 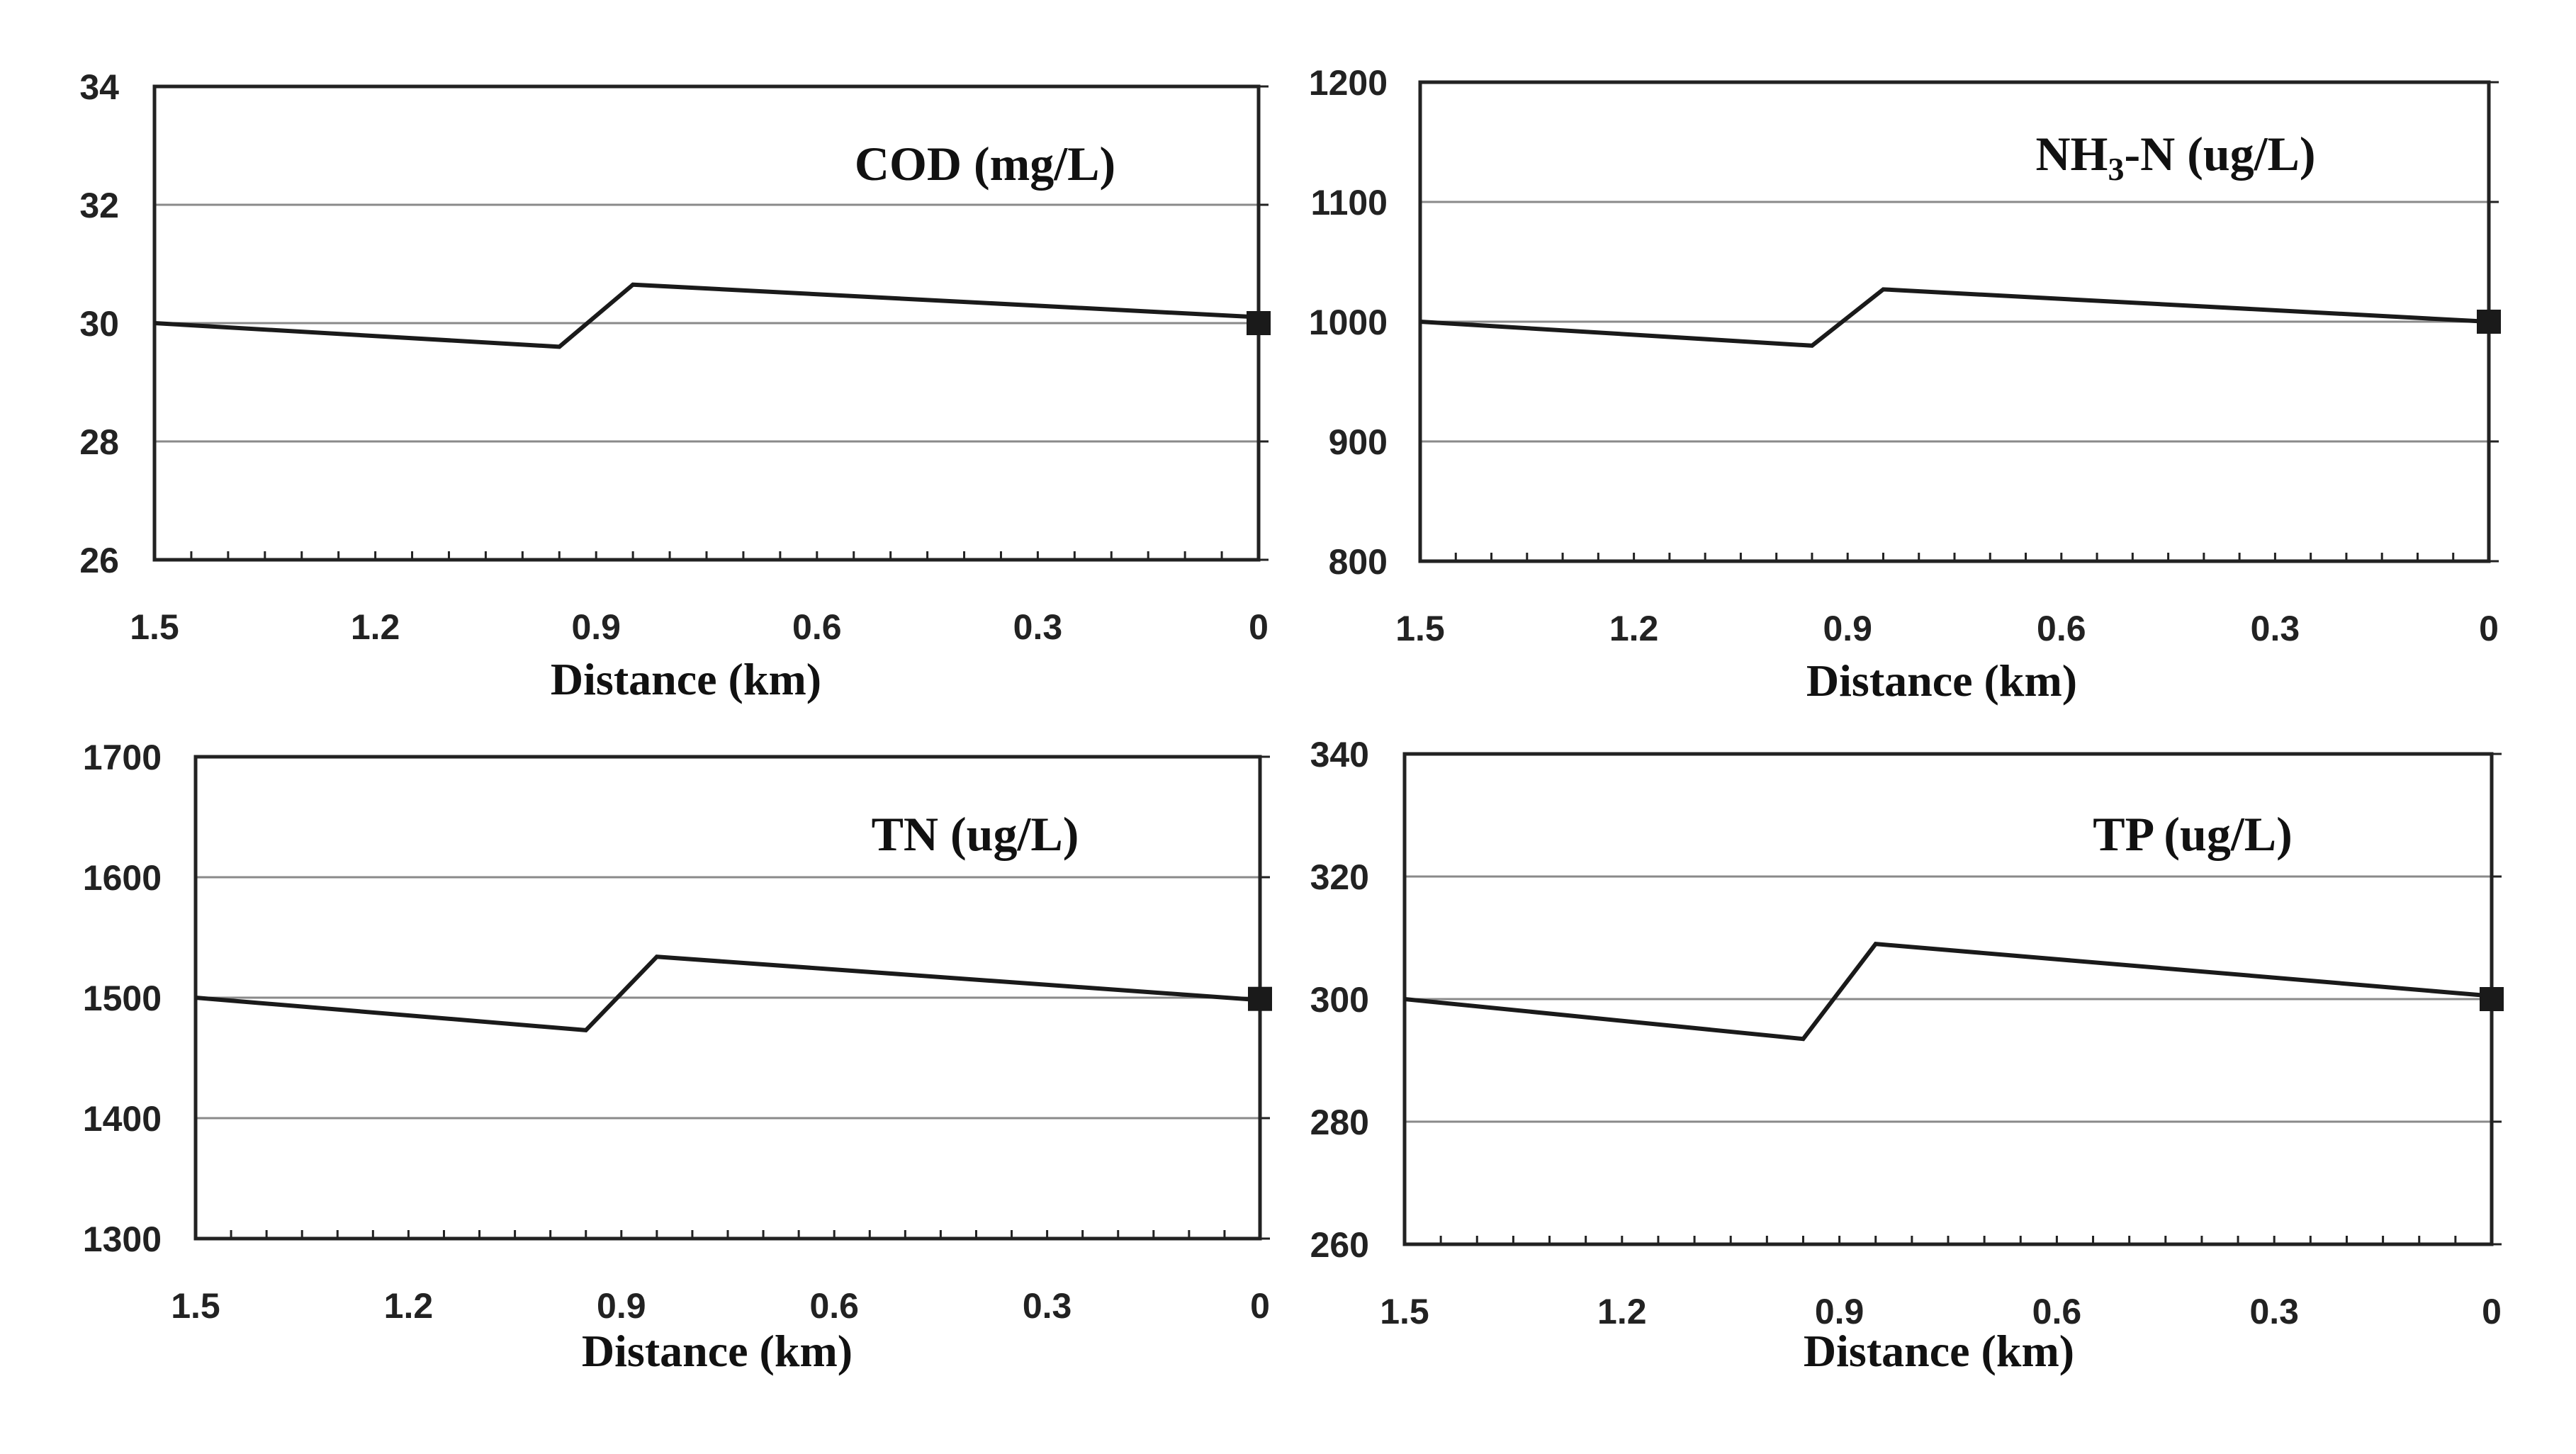 I want to click on y-tick-label: 900, so click(x=1358, y=442).